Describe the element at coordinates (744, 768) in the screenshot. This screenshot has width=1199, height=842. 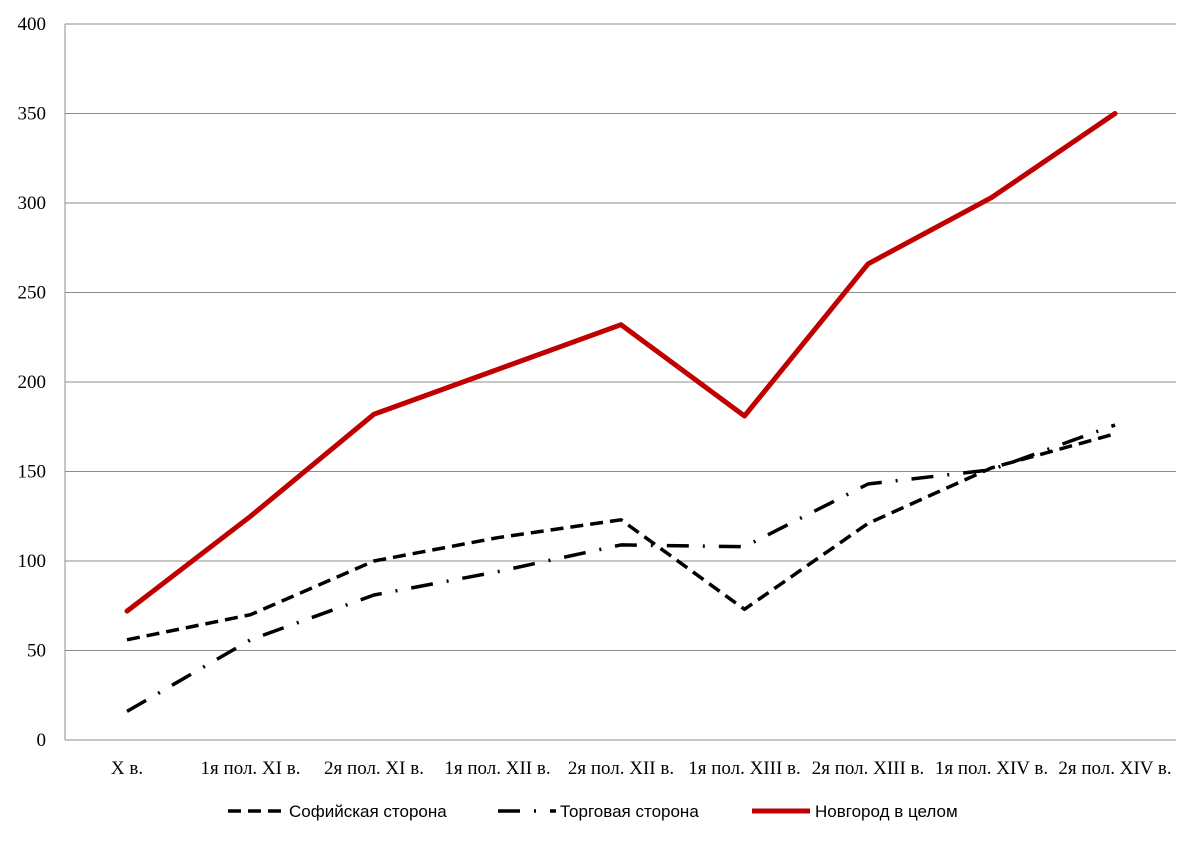
I see `x-tick-label: 1я пол. XIII в.` at that location.